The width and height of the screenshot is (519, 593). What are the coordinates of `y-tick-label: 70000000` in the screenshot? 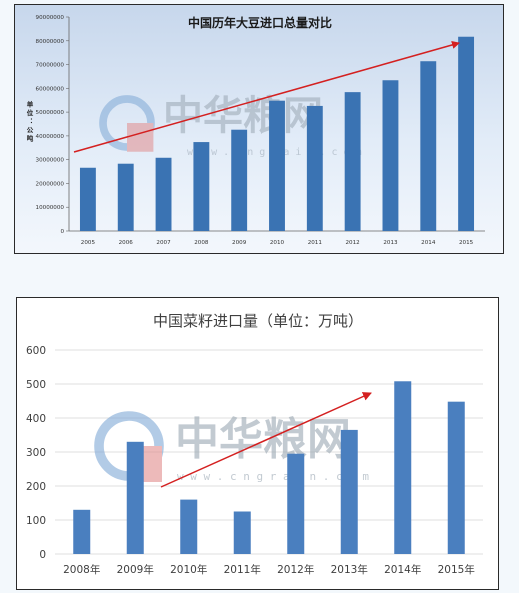 It's located at (50, 66).